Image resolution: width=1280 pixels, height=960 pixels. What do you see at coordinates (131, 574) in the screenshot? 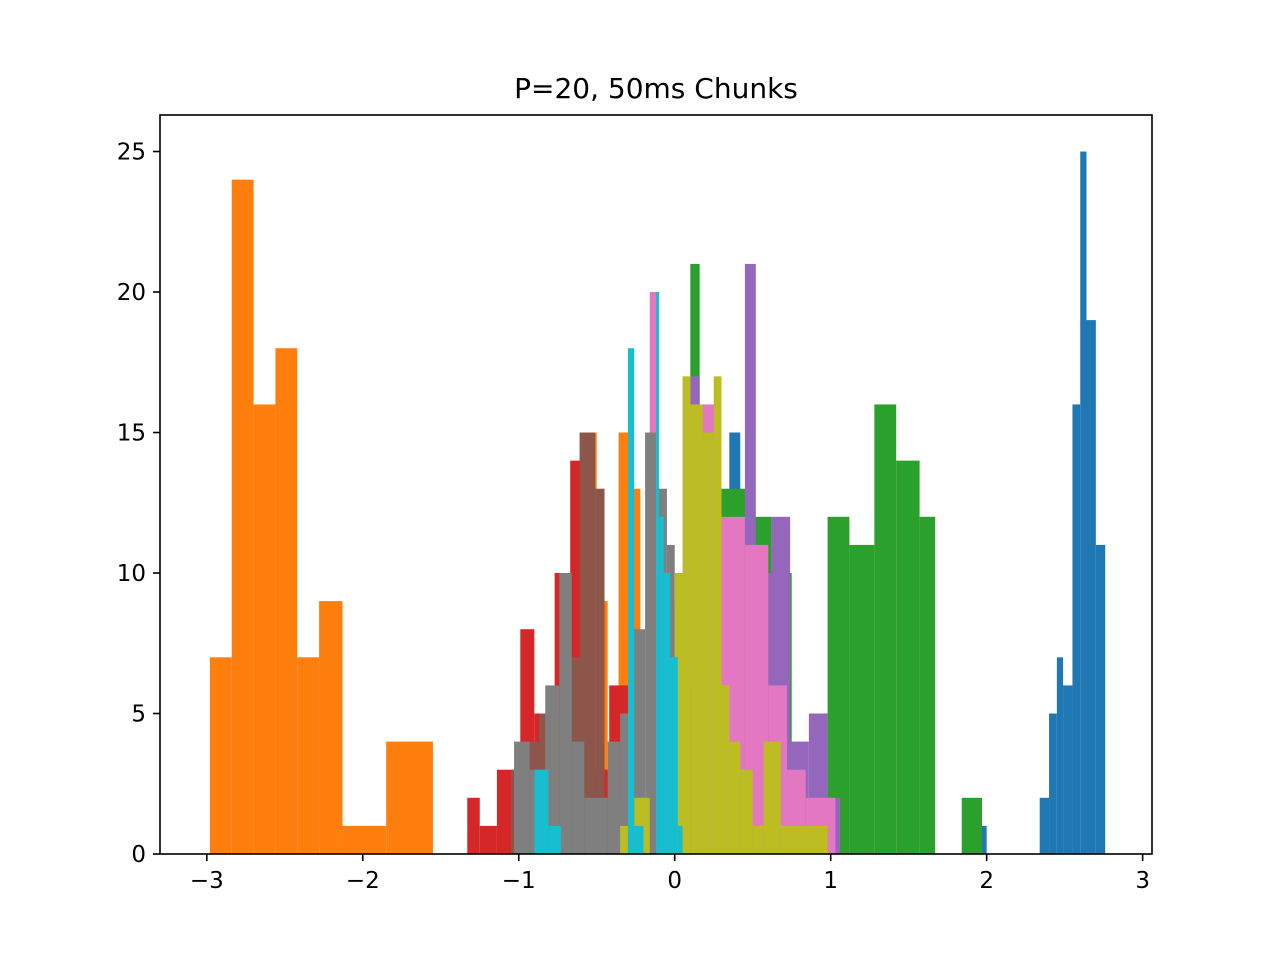
I see `y-tick-label: 10` at bounding box center [131, 574].